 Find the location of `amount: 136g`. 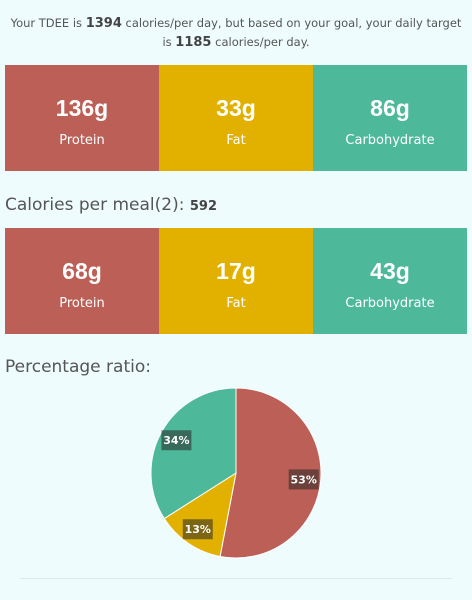

amount: 136g is located at coordinates (82, 108).